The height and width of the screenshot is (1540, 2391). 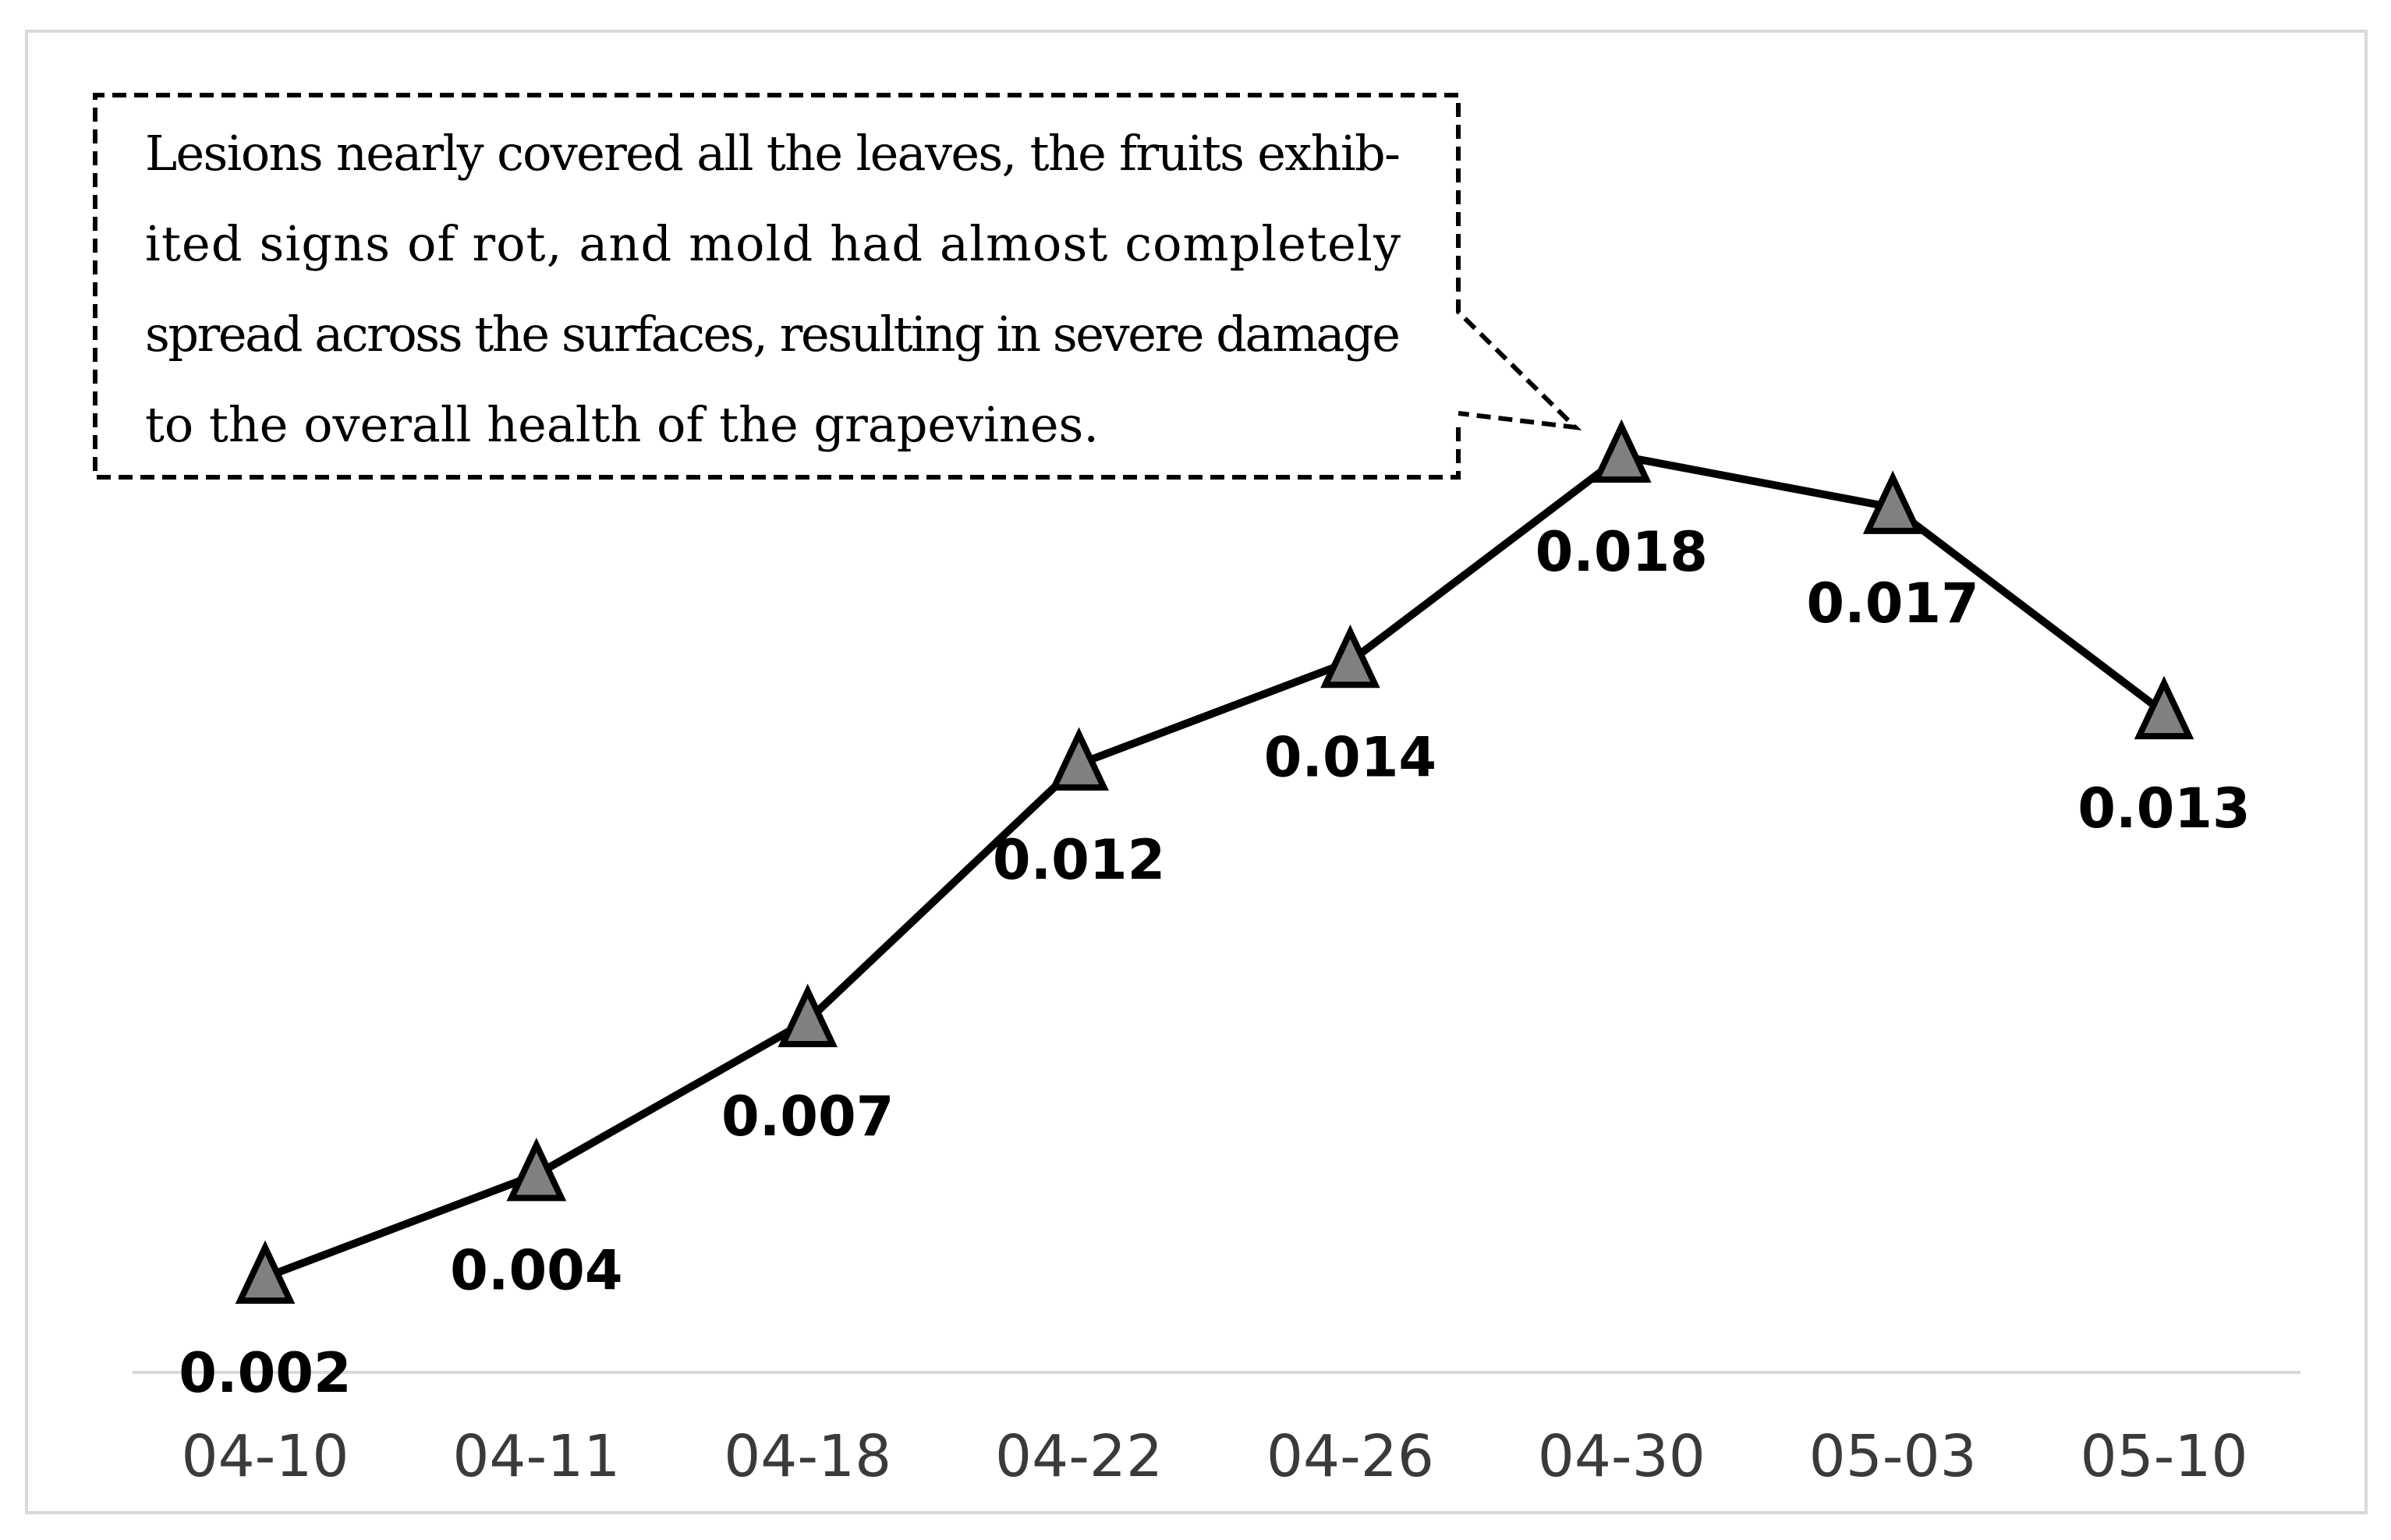 I want to click on x-tick-label: 05-03, so click(x=1893, y=1457).